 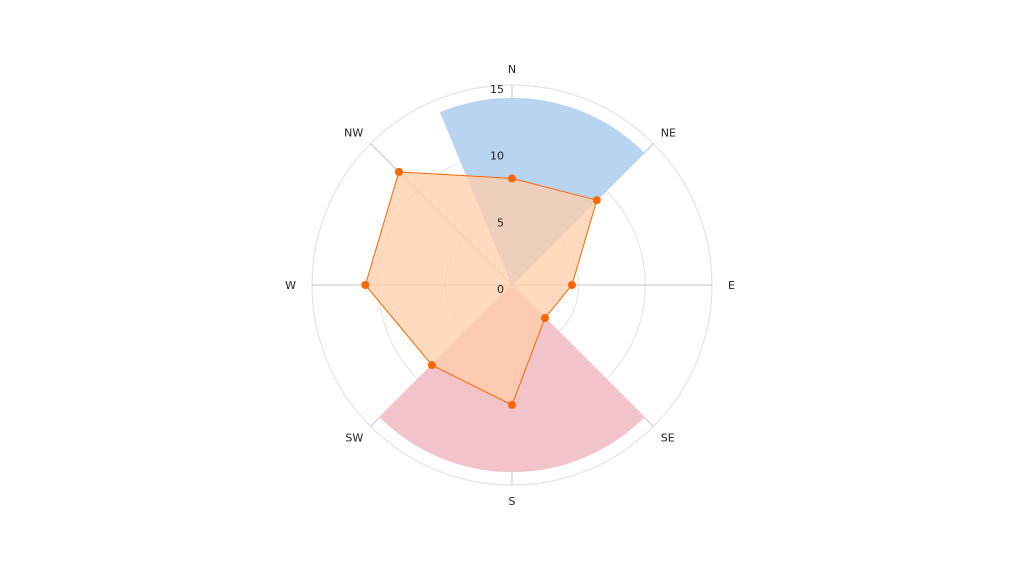 What do you see at coordinates (512, 69) in the screenshot?
I see `direction-label-n: N` at bounding box center [512, 69].